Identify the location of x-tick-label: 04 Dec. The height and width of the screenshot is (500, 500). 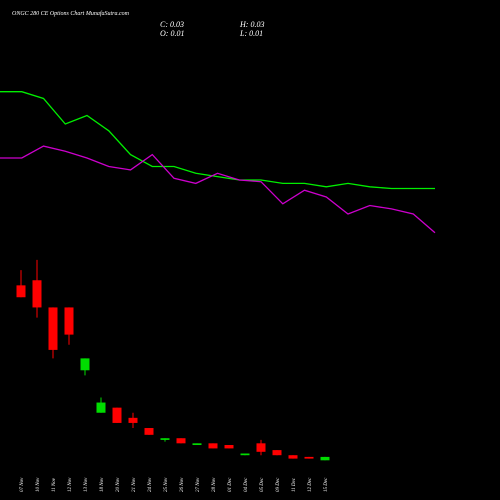
(246, 484).